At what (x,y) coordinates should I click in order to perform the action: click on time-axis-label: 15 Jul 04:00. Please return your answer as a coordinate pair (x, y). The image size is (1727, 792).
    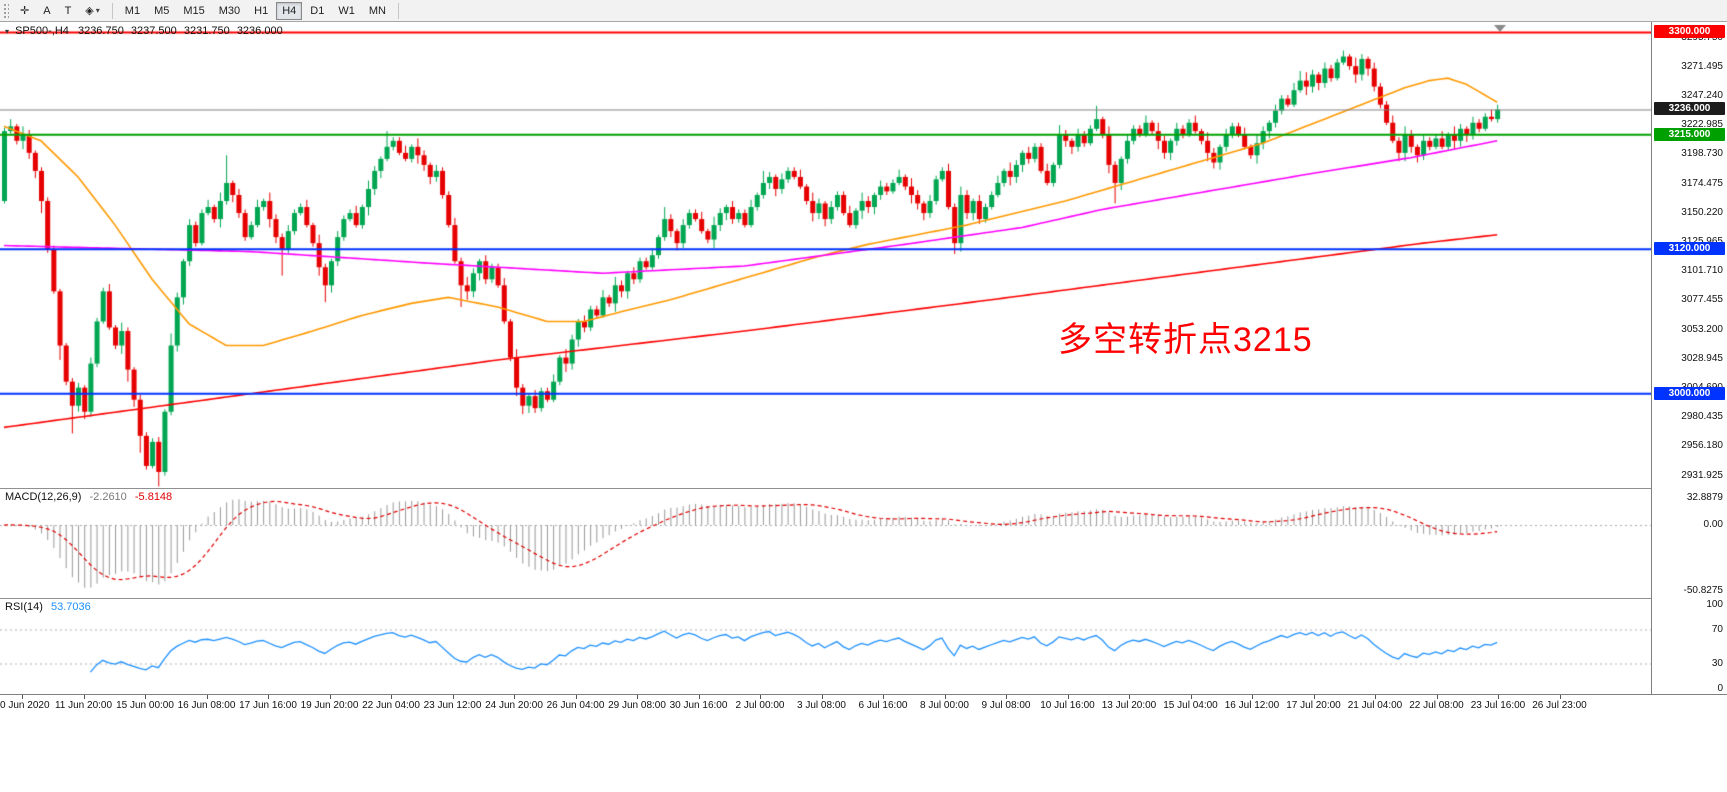
    Looking at the image, I should click on (1190, 705).